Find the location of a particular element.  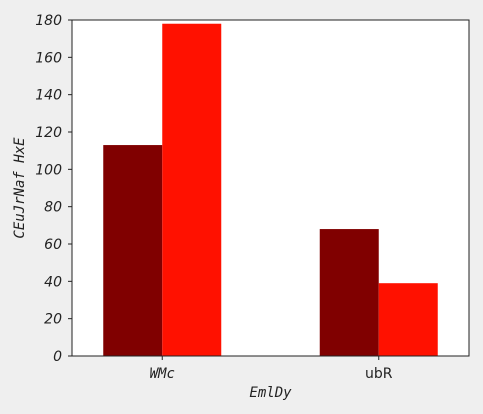

y-tick-label: 0 is located at coordinates (57, 357).